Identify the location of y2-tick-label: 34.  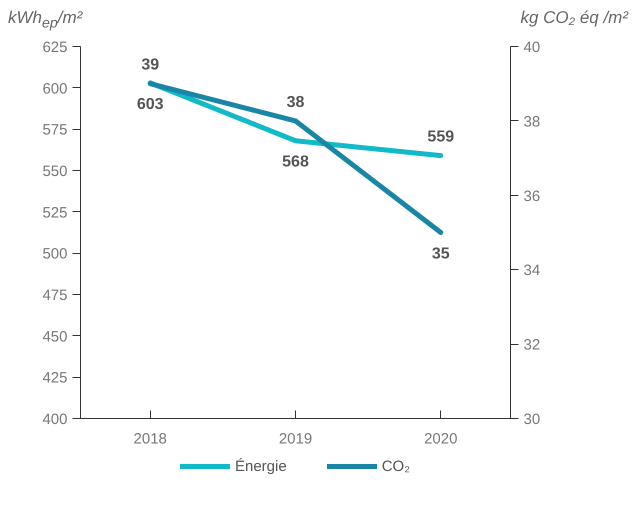
(532, 271).